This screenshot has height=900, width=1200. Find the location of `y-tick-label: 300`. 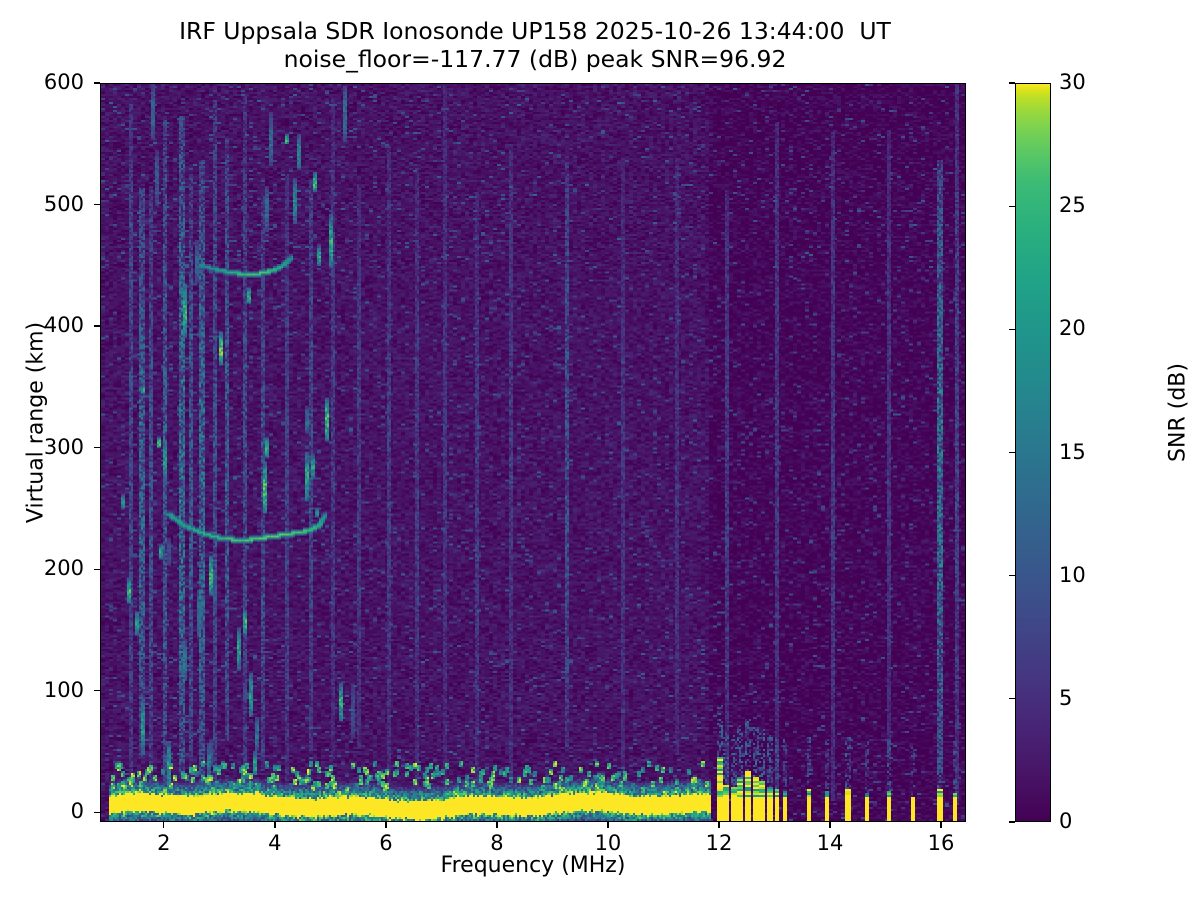

y-tick-label: 300 is located at coordinates (63, 446).